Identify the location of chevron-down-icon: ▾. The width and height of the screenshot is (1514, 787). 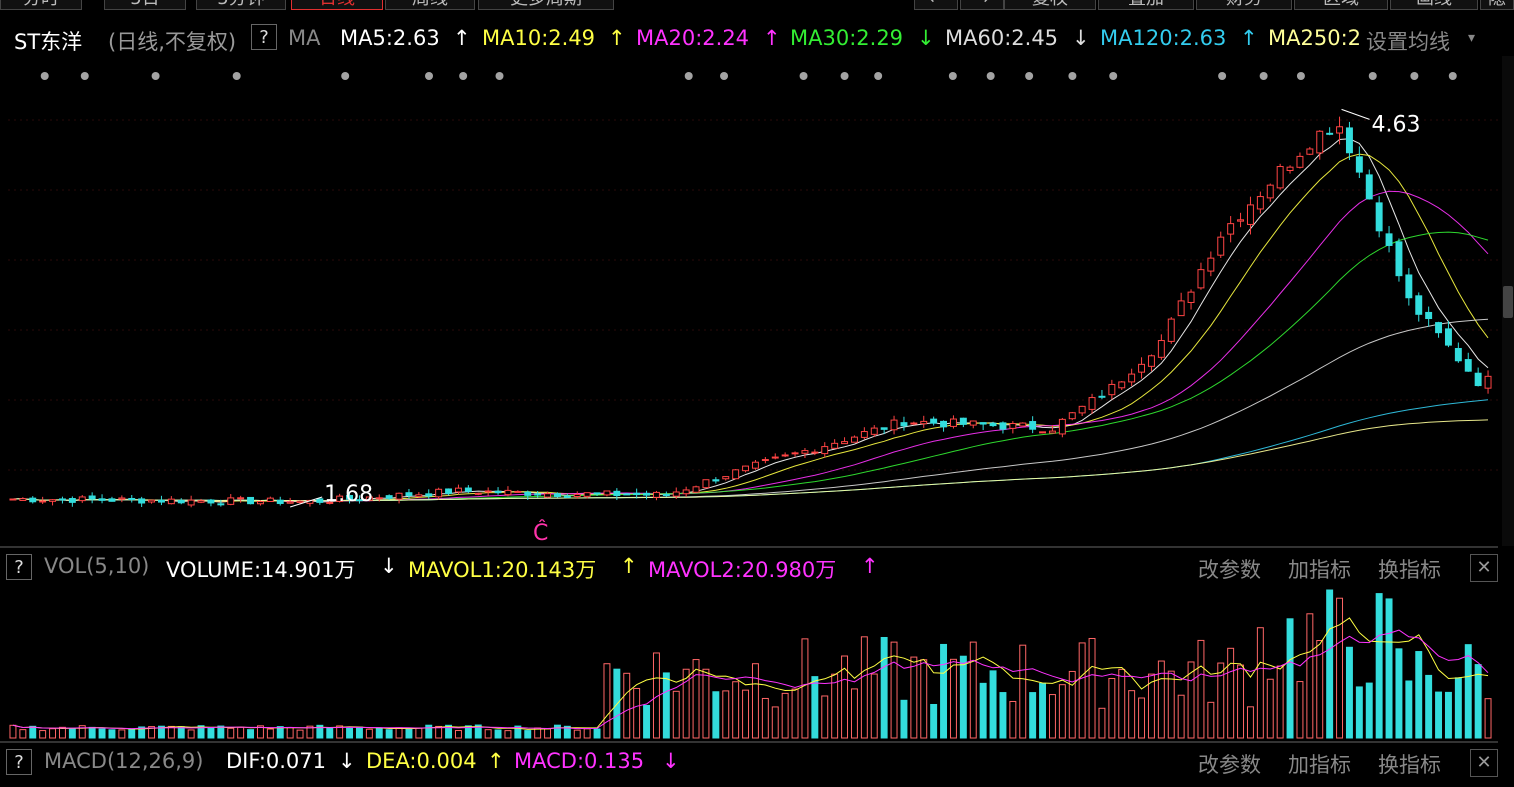
(1472, 38).